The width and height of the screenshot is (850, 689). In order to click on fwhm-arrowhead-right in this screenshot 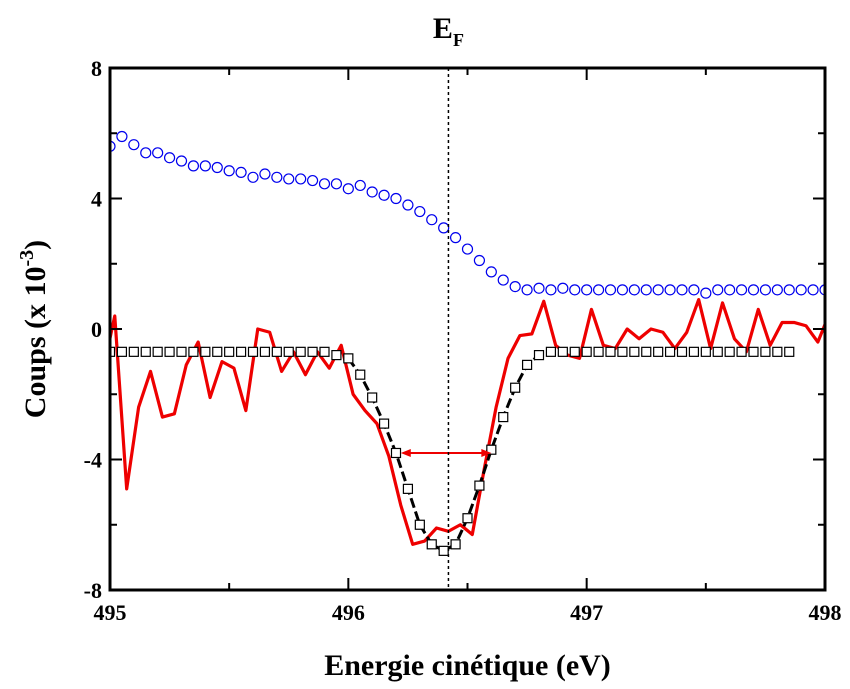, I will do `click(486, 452)`.